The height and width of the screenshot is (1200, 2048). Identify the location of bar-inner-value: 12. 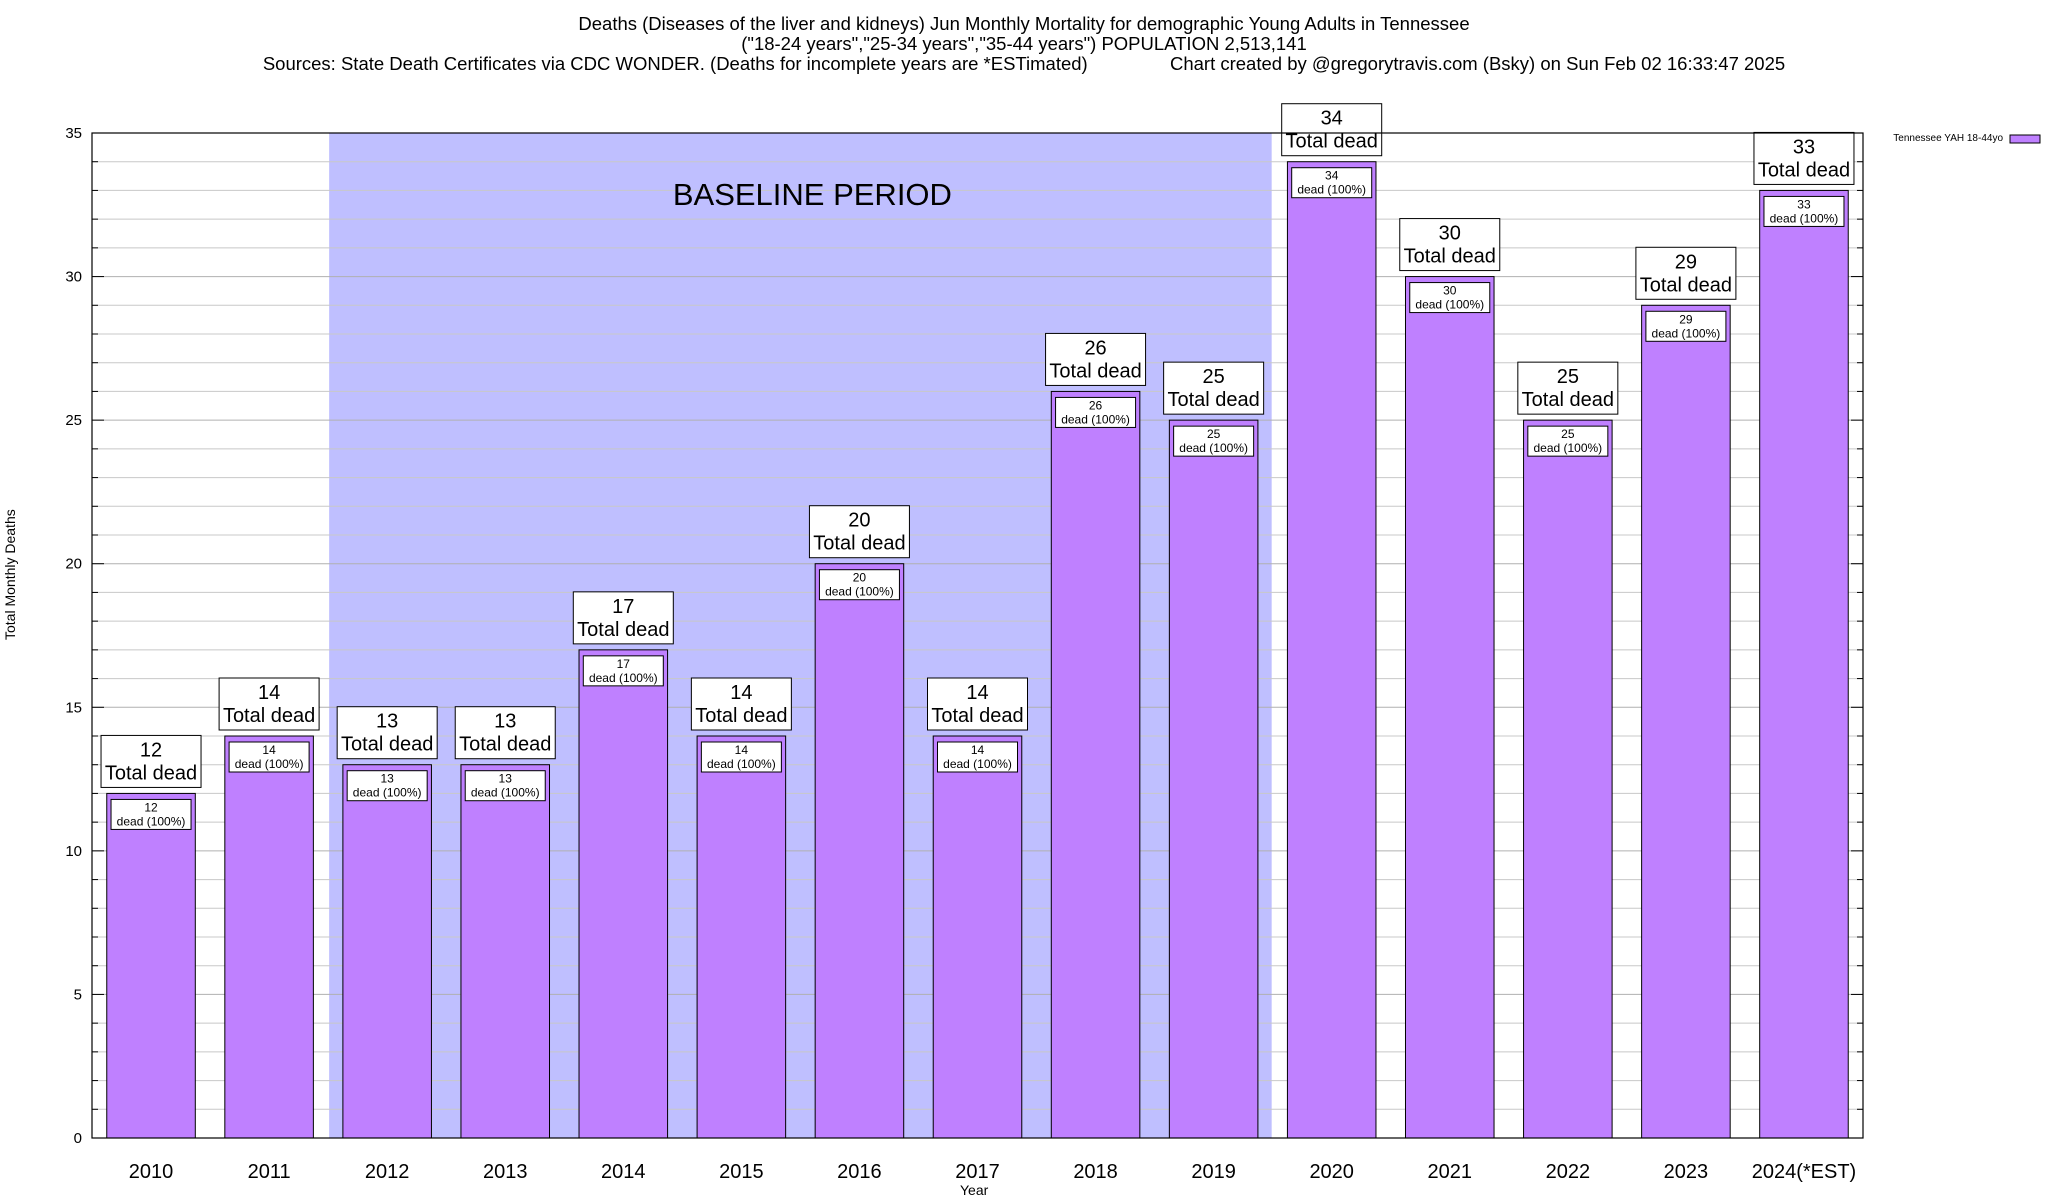
(151, 807).